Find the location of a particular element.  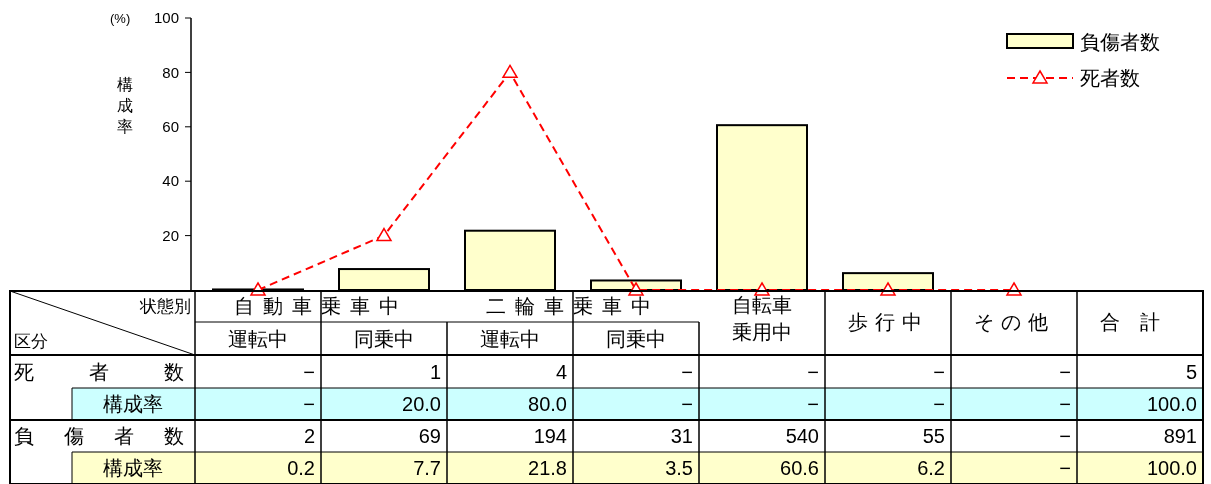

data-label: 3.5 is located at coordinates (679, 468).